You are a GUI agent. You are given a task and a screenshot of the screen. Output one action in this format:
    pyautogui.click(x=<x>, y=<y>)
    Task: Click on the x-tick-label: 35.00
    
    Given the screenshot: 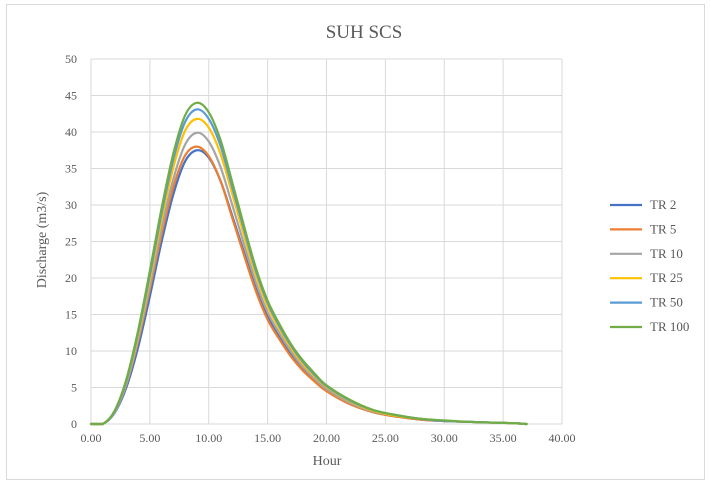 What is the action you would take?
    pyautogui.click(x=503, y=438)
    